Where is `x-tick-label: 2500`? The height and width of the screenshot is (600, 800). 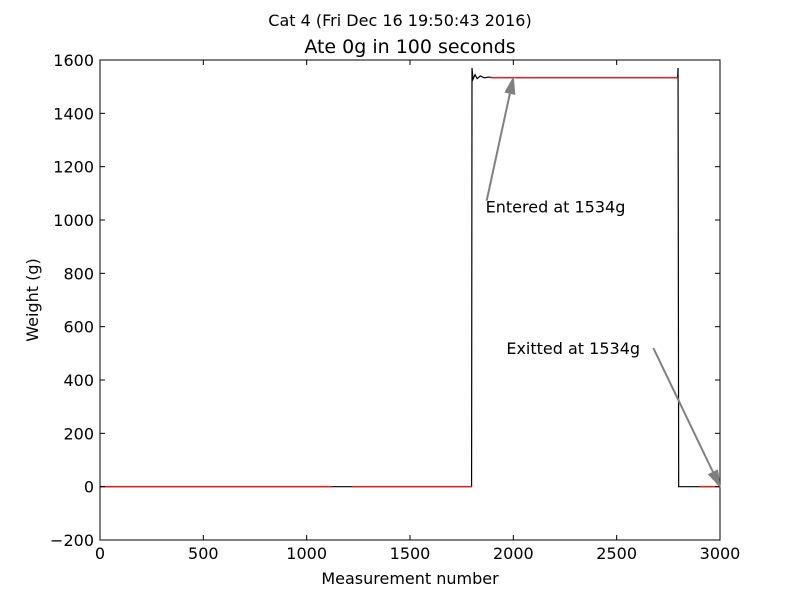
x-tick-label: 2500 is located at coordinates (616, 553).